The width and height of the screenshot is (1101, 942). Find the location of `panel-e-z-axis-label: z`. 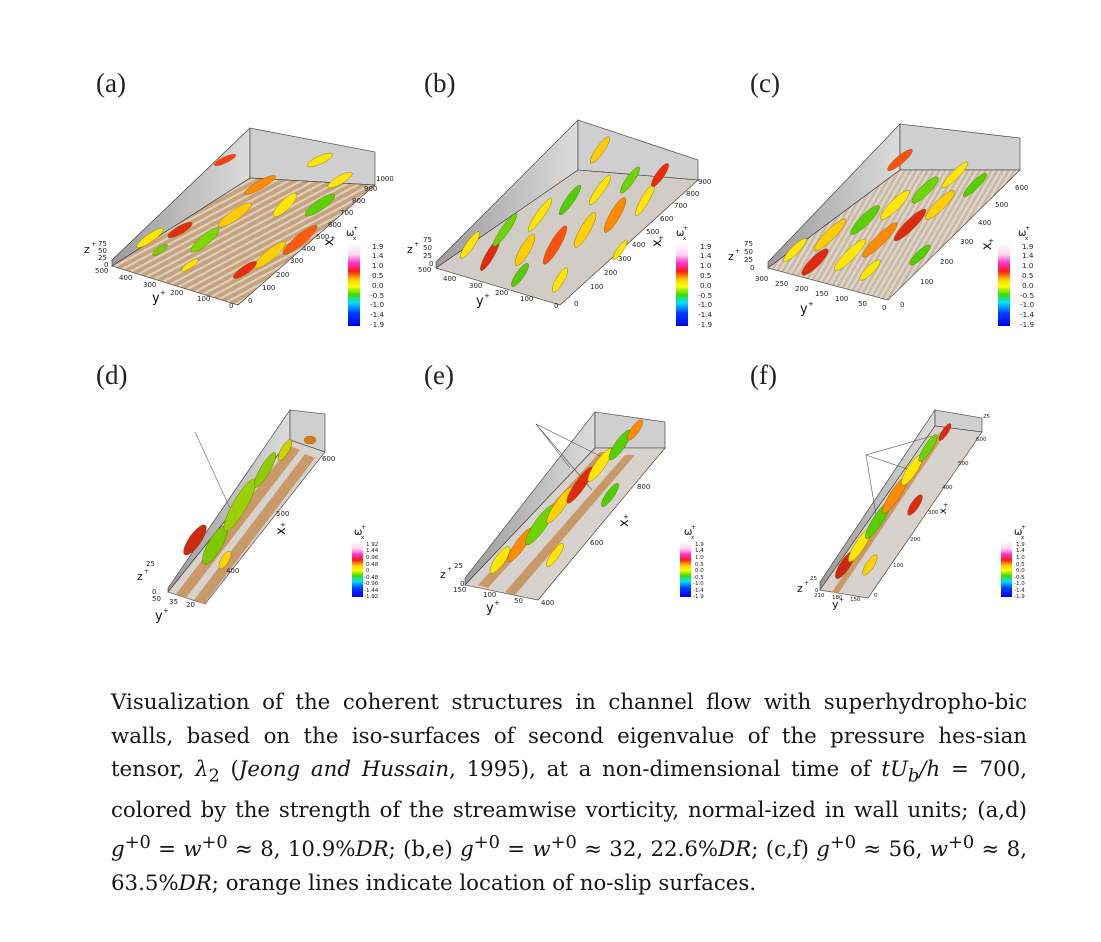

panel-e-z-axis-label: z is located at coordinates (443, 574).